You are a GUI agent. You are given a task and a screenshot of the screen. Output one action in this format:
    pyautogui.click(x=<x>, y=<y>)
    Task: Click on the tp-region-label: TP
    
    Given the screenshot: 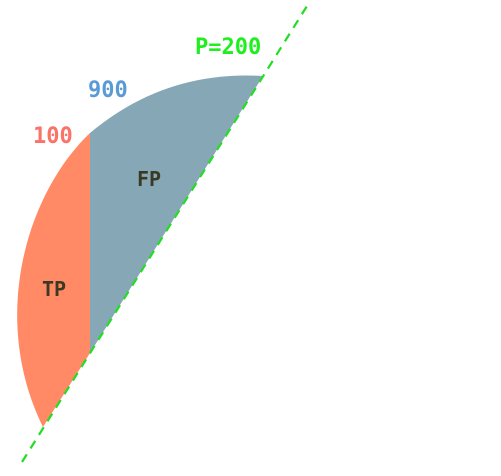 What is the action you would take?
    pyautogui.click(x=54, y=289)
    